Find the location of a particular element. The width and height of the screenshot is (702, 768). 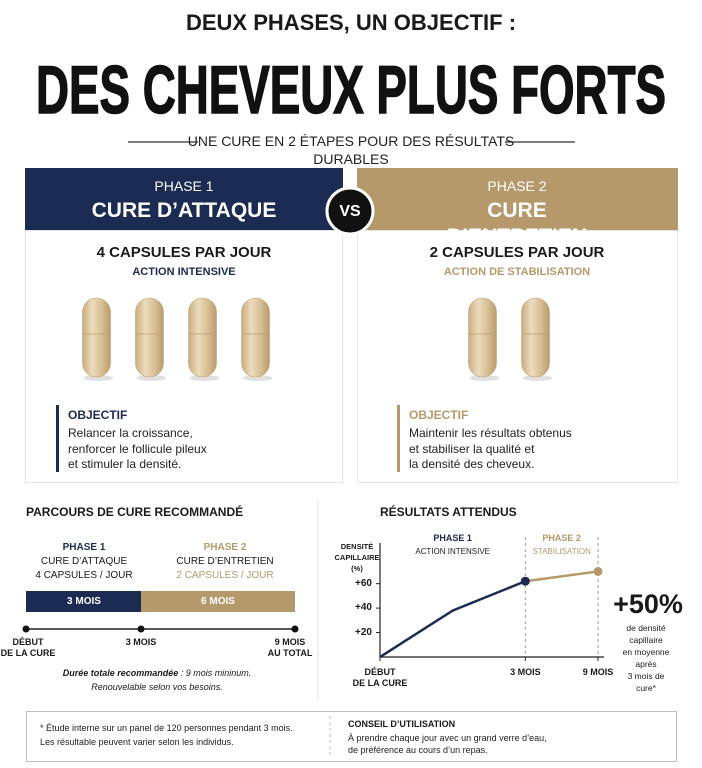

main-title: DES CHEVEUX PLUS FORTS is located at coordinates (351, 90).